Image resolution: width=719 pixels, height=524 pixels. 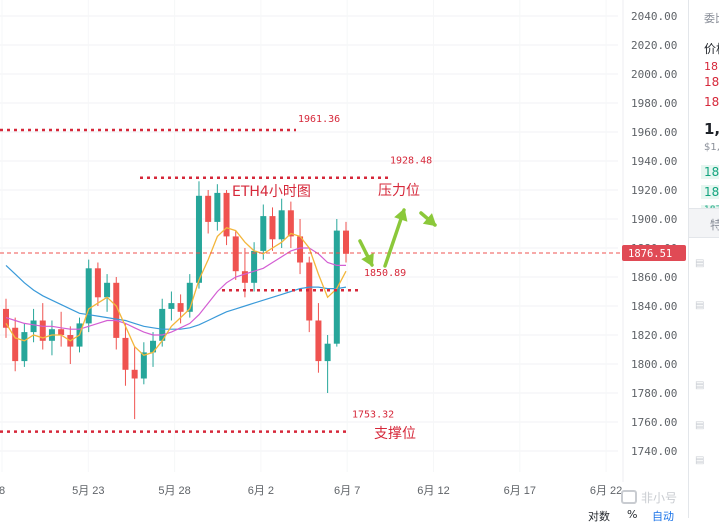 What do you see at coordinates (659, 497) in the screenshot?
I see `watermark-text: 非小号` at bounding box center [659, 497].